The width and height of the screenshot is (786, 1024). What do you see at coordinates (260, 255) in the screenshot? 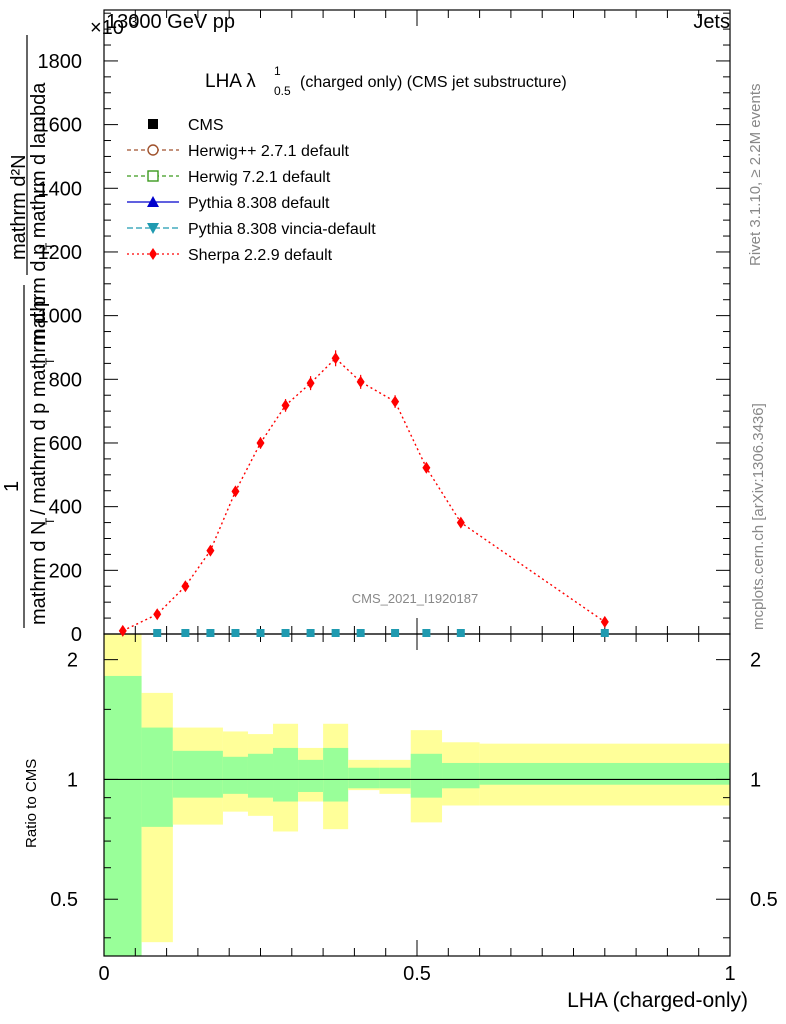
I see `legend-label-sherpa: Sherpa 2.2.9 default` at bounding box center [260, 255].